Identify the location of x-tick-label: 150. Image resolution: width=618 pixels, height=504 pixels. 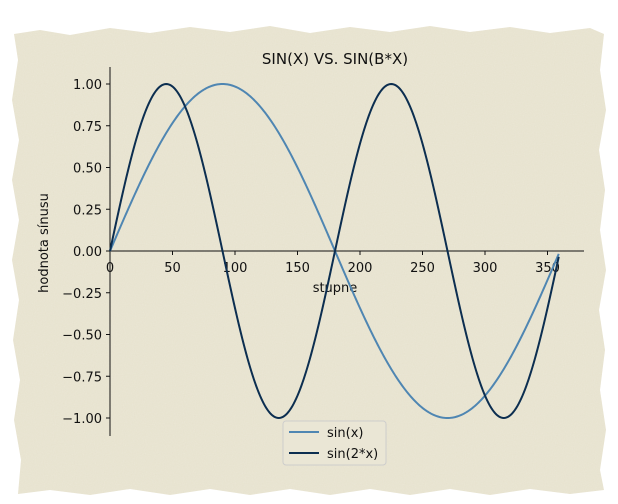
(297, 268).